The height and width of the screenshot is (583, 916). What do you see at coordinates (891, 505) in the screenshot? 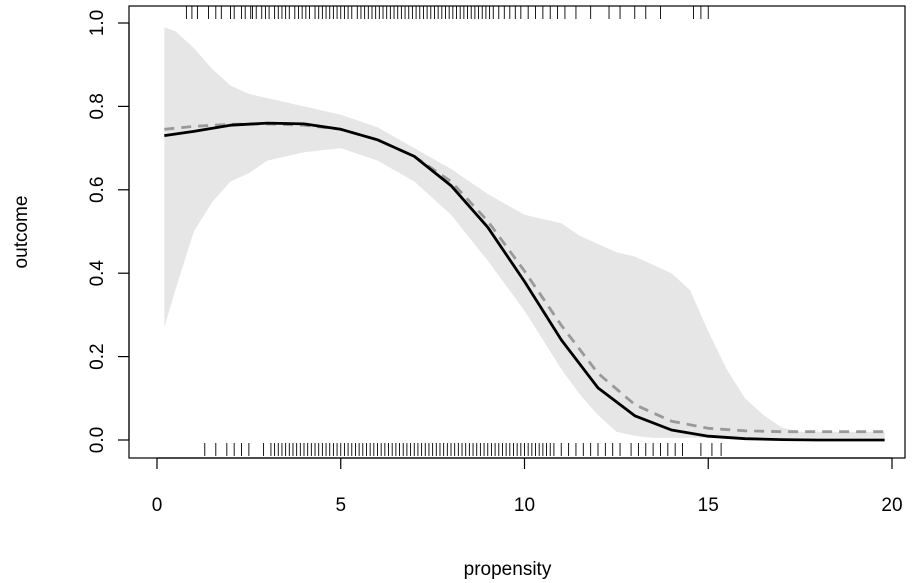
I see `x-tick-label: 20` at bounding box center [891, 505].